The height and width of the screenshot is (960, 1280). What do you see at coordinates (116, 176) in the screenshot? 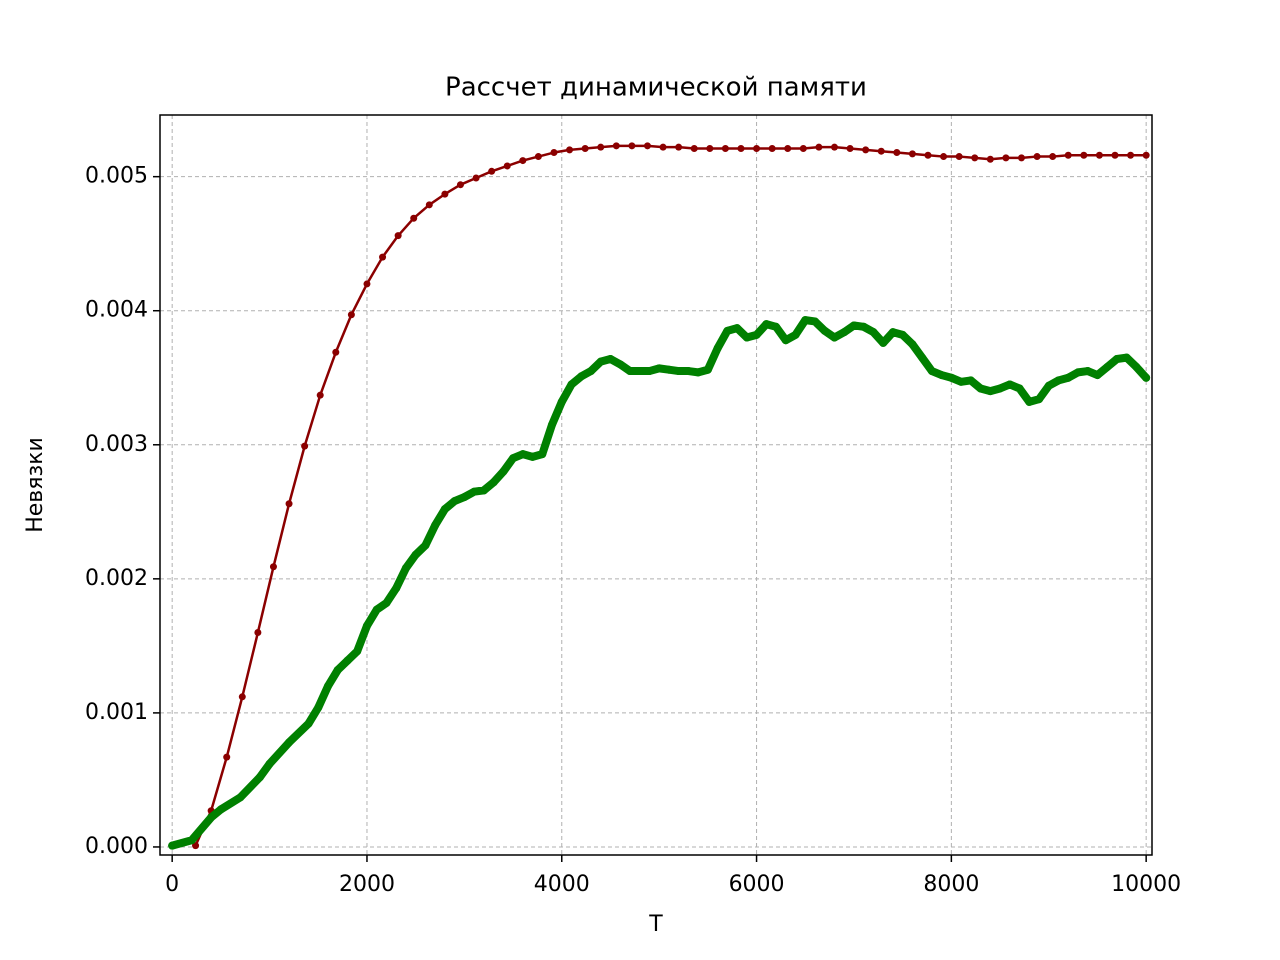
I see `y-tick-label: 0.005` at bounding box center [116, 176].